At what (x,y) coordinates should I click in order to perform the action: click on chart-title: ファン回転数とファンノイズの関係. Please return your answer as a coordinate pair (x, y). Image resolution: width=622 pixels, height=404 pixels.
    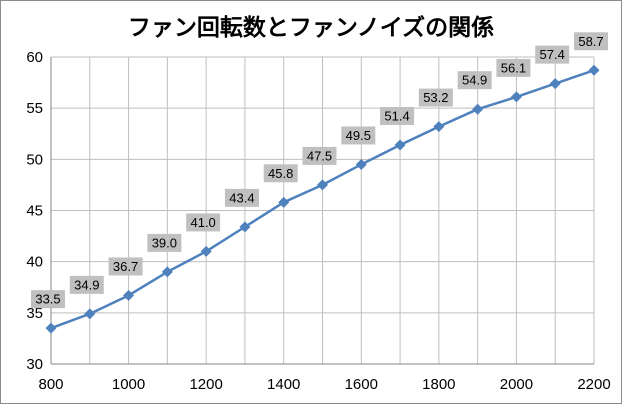
    Looking at the image, I should click on (311, 27).